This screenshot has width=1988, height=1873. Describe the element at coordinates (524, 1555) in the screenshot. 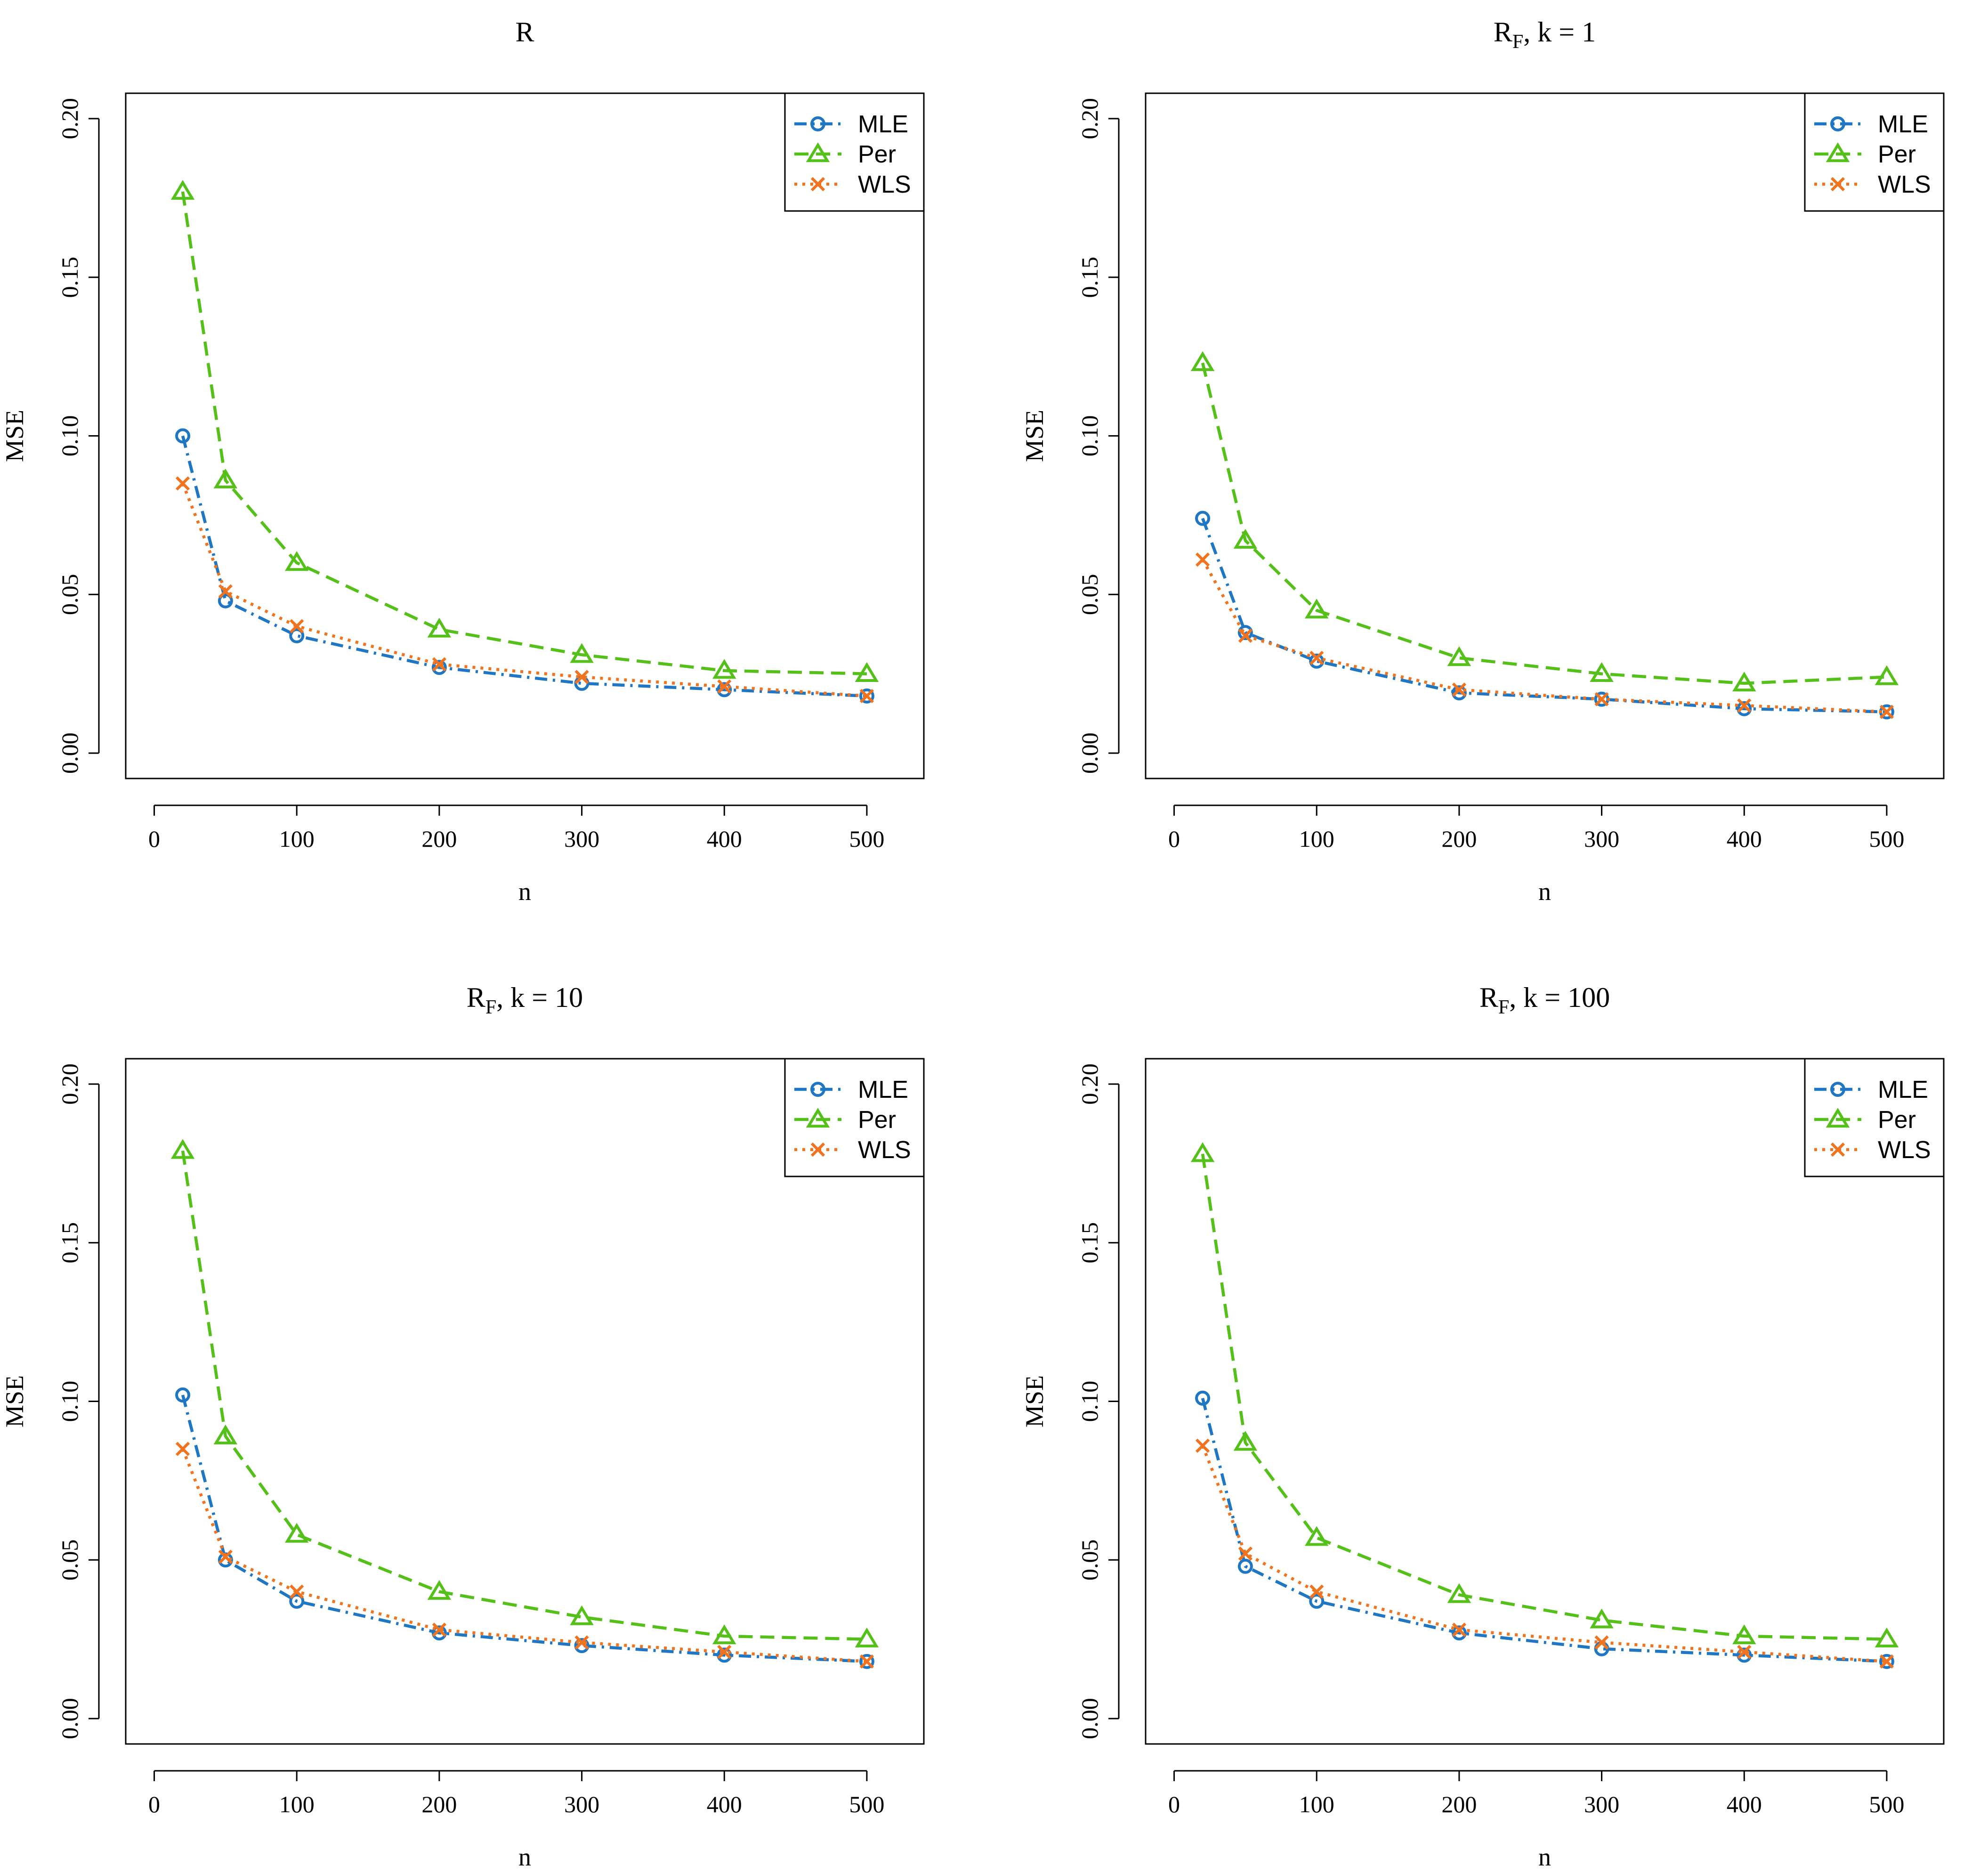

I see `series-line-wls` at that location.